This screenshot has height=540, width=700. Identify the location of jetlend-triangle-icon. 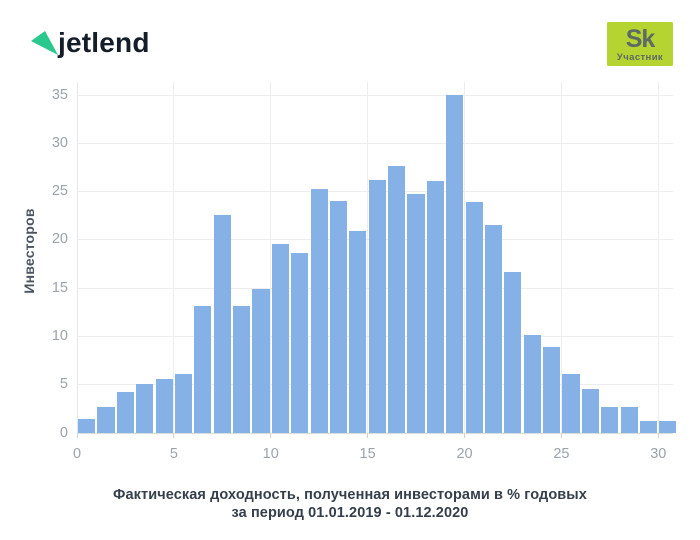
(44, 43).